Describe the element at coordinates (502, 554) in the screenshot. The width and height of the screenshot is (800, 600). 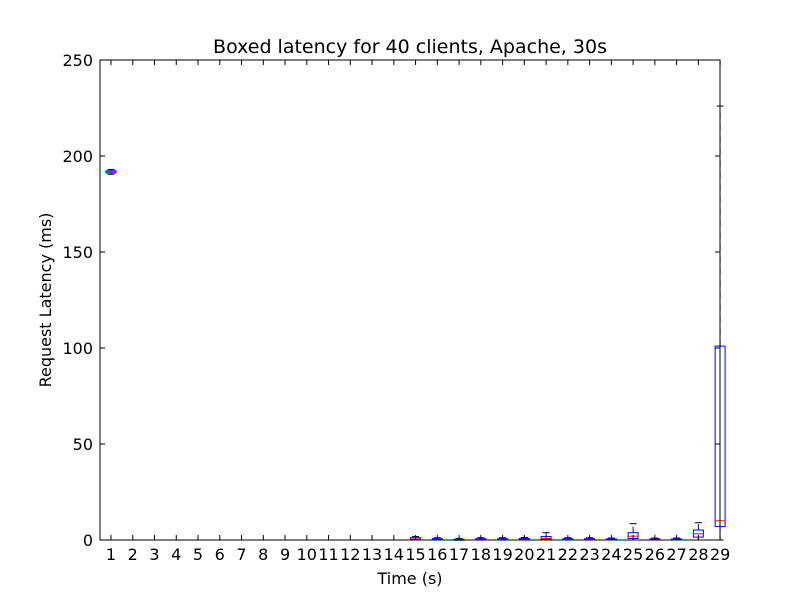
I see `x-tick-label: 19` at that location.